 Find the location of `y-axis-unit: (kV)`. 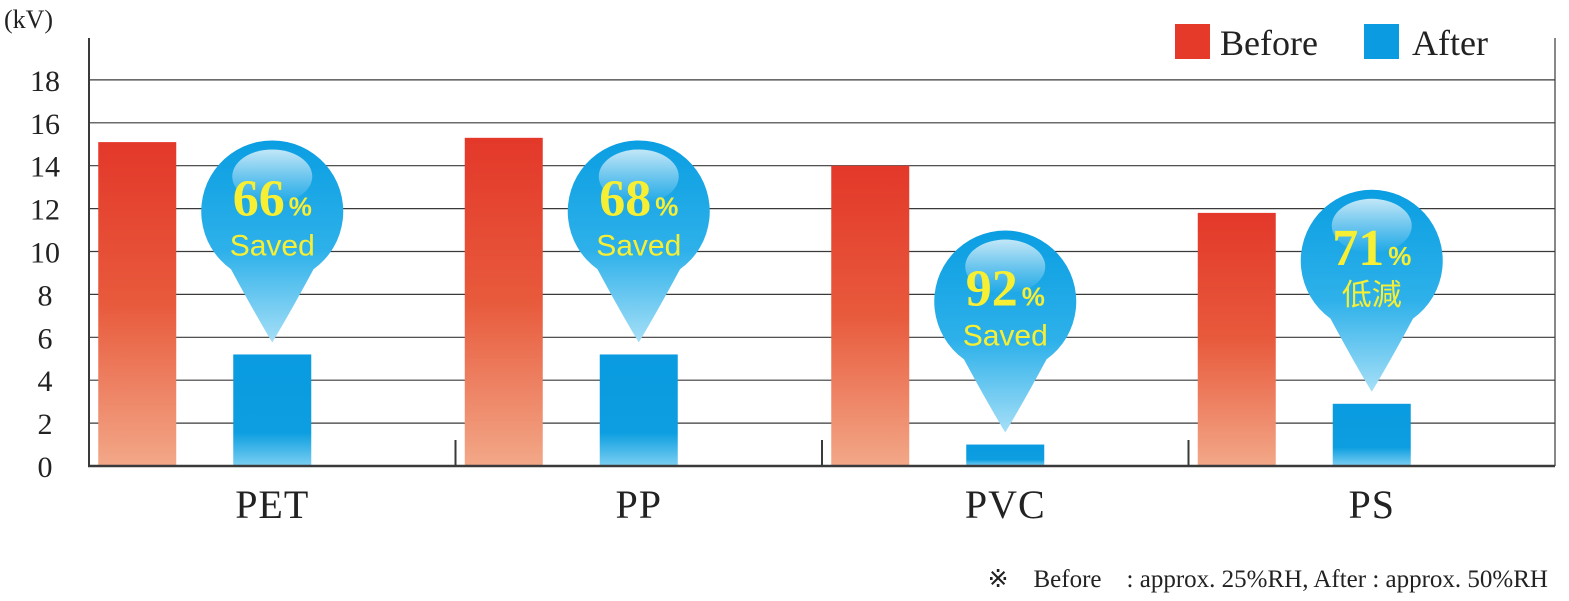

y-axis-unit: (kV) is located at coordinates (28, 19).